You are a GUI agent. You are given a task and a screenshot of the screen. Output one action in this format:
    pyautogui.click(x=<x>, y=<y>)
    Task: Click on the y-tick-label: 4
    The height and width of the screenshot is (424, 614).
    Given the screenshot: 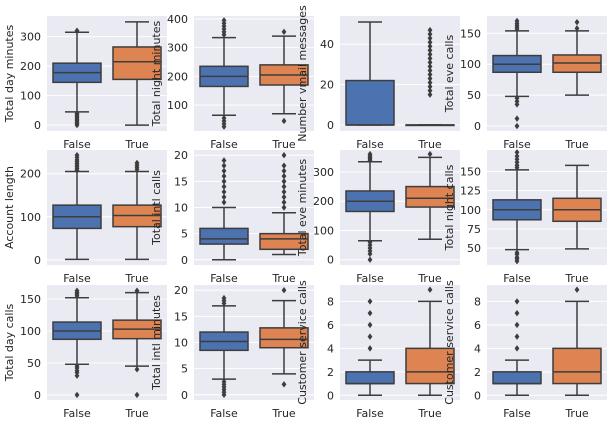 What is the action you would take?
    pyautogui.click(x=477, y=348)
    